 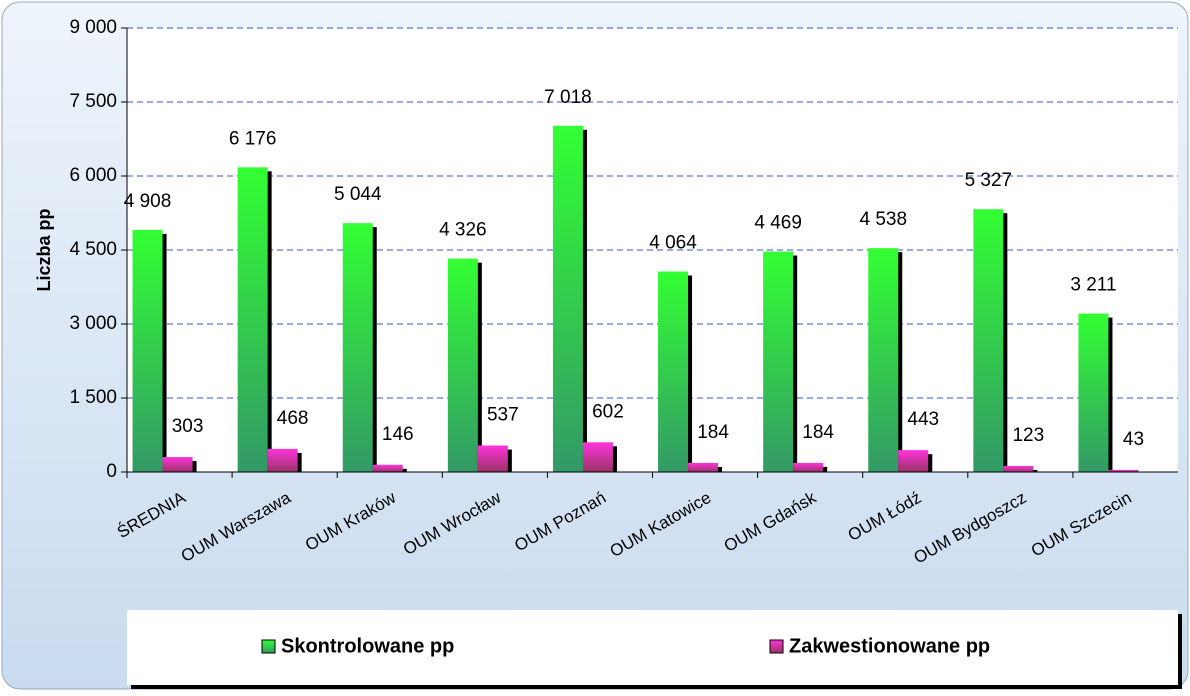 I want to click on data-label: 443, so click(x=923, y=419).